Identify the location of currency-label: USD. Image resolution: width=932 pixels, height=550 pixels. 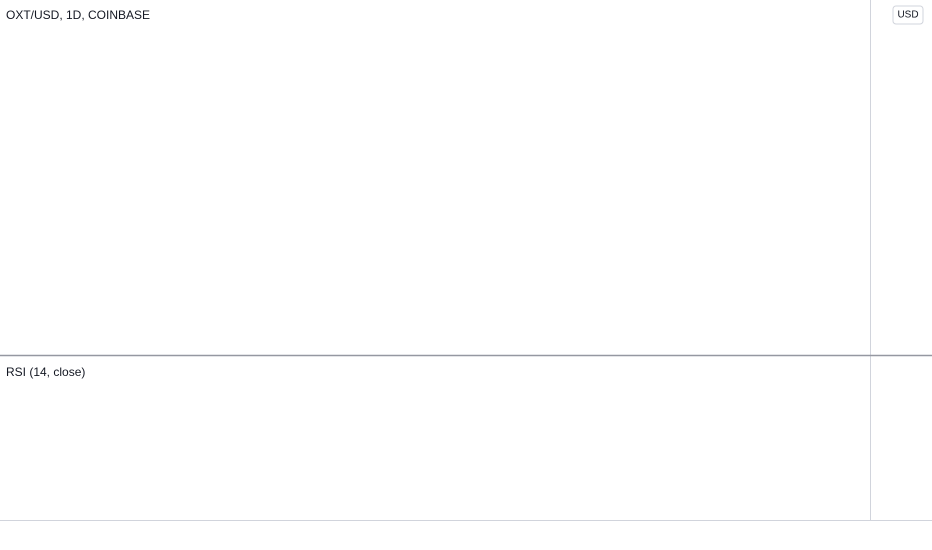
(907, 15).